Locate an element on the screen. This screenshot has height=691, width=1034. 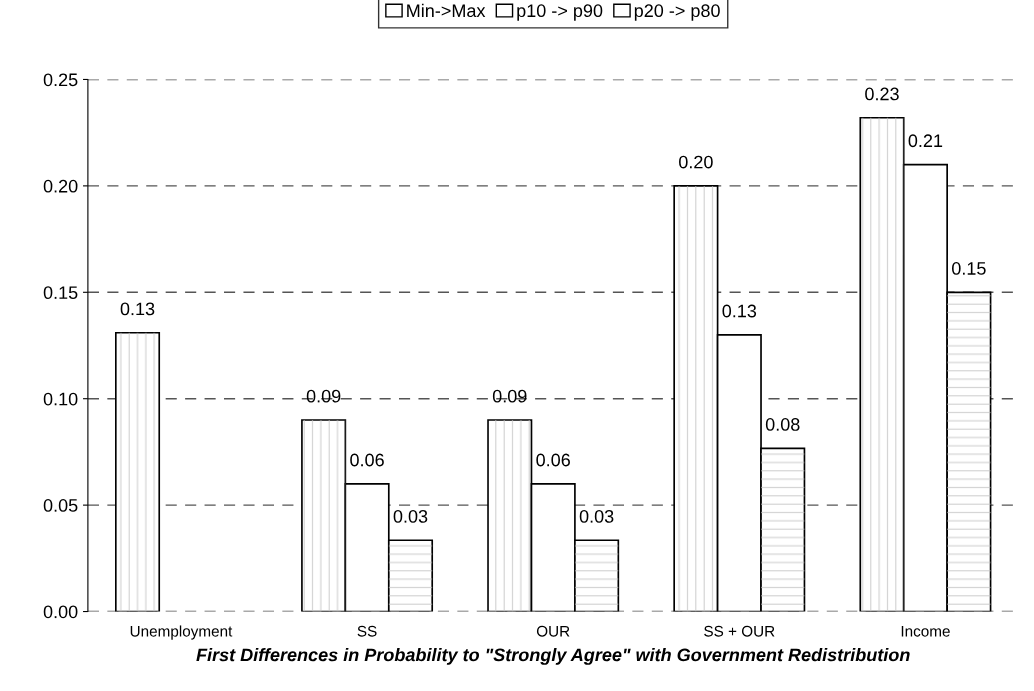
data-label: 0.20 is located at coordinates (696, 162).